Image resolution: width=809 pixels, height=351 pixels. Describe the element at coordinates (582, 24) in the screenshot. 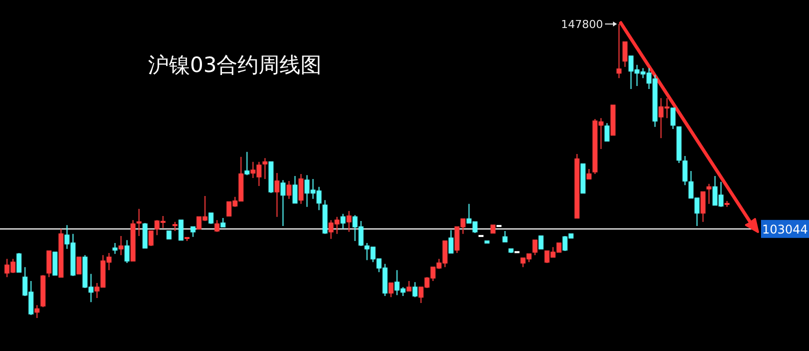

I see `annotation: 147800` at that location.